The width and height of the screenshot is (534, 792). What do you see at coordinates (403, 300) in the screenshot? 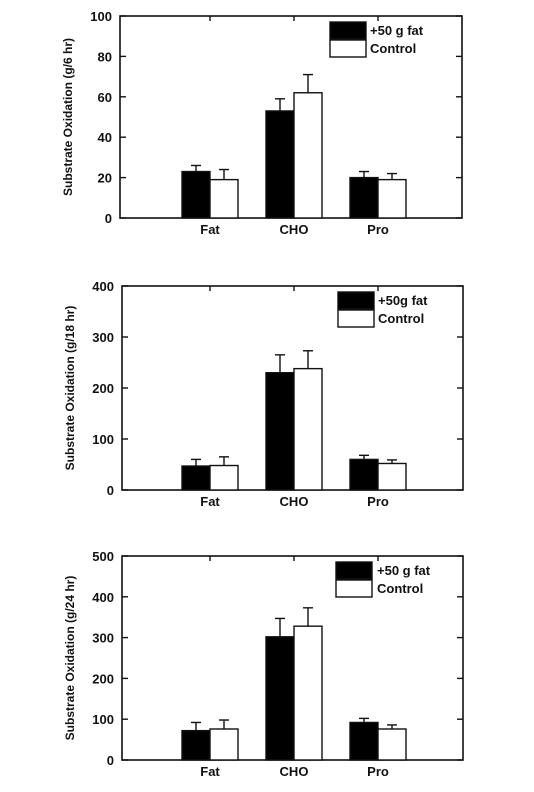
I see `legend-label: +50g fat` at bounding box center [403, 300].